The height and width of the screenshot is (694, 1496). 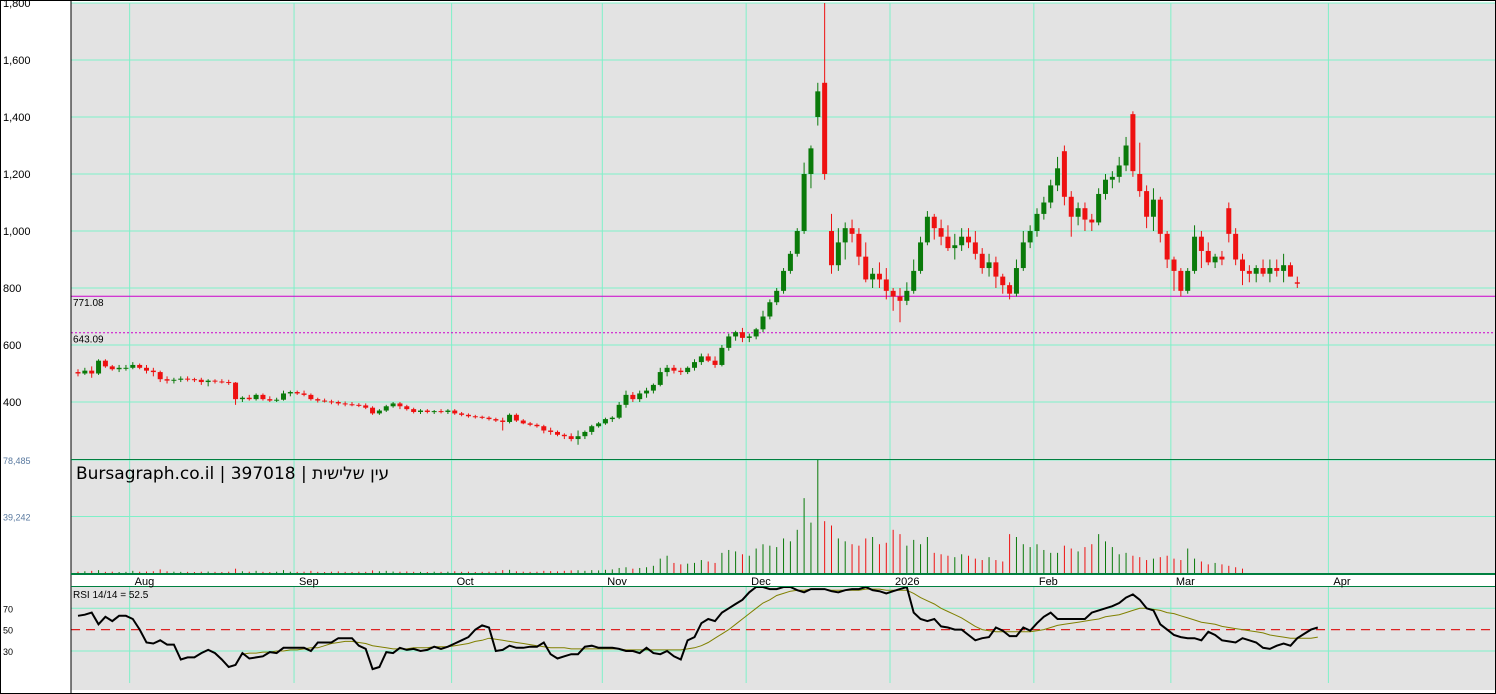 What do you see at coordinates (12, 403) in the screenshot?
I see `price-tick-label: 400` at bounding box center [12, 403].